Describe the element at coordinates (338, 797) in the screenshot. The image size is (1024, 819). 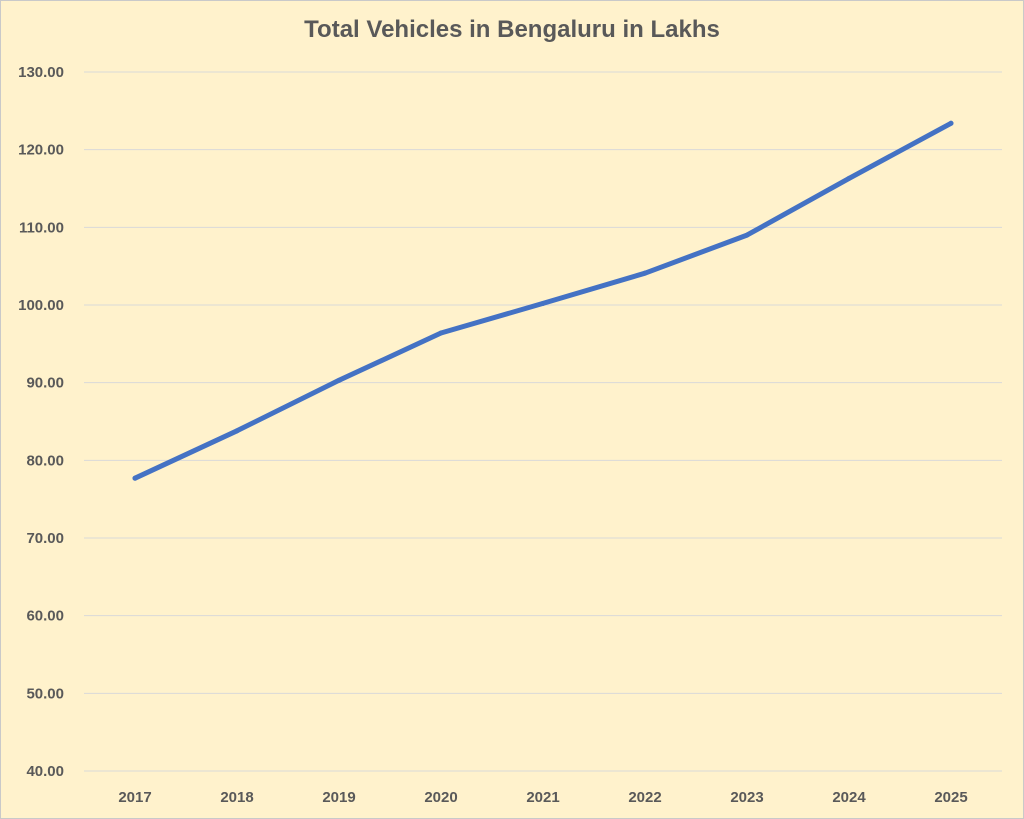
I see `x-tick-label: 2019` at that location.